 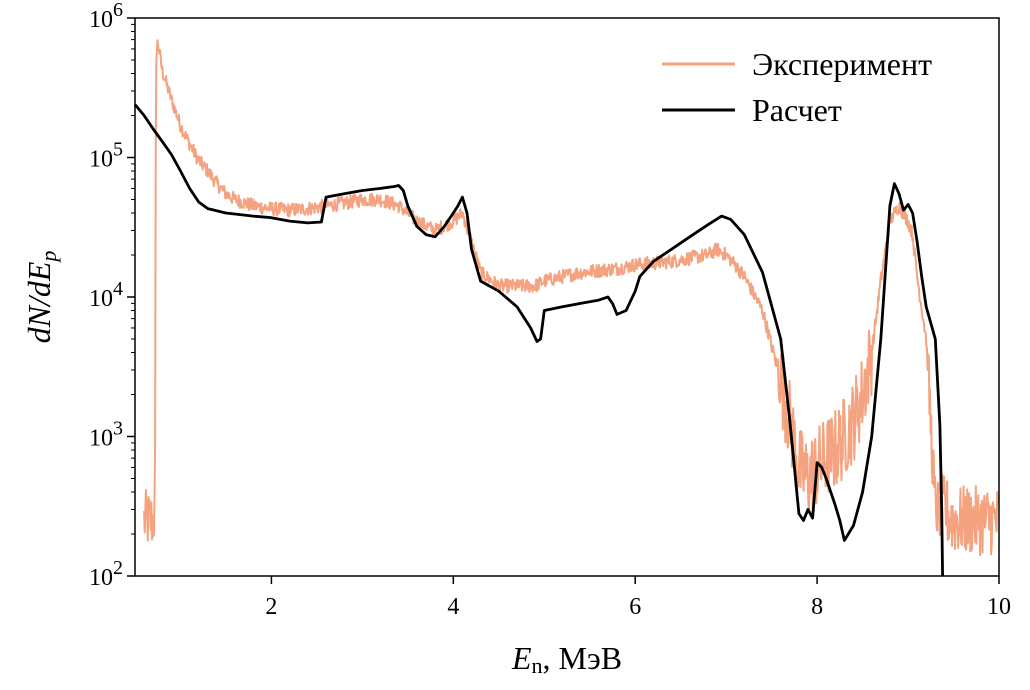 I want to click on x-tick-label: 6, so click(x=635, y=607).